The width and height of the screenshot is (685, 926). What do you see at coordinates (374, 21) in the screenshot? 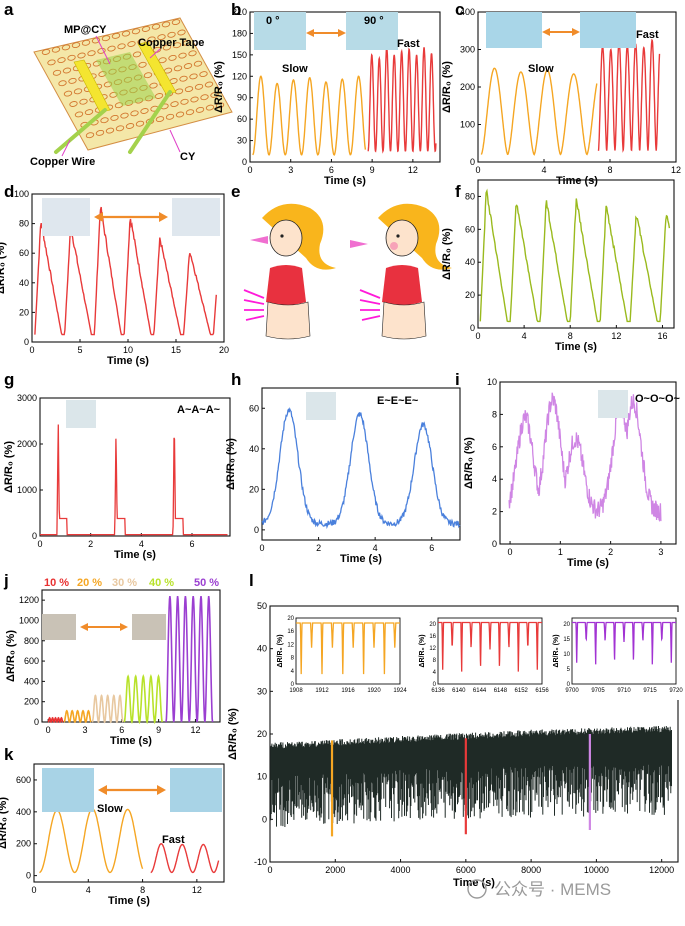
I see `label-b-90deg: 90 °` at bounding box center [374, 21].